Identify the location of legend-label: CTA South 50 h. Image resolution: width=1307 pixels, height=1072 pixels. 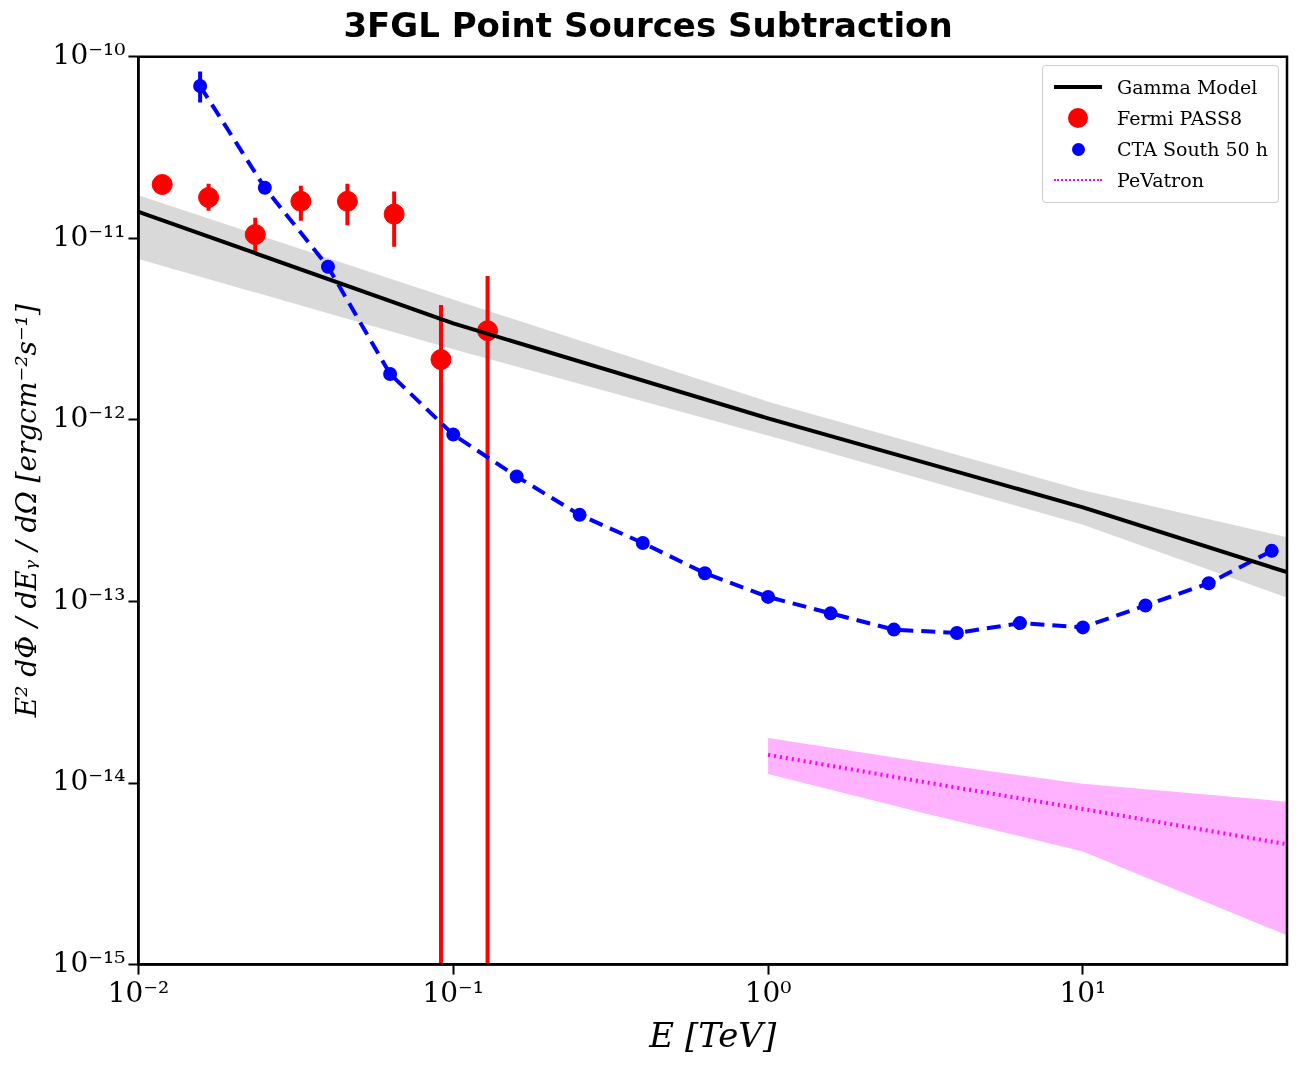
(1192, 149).